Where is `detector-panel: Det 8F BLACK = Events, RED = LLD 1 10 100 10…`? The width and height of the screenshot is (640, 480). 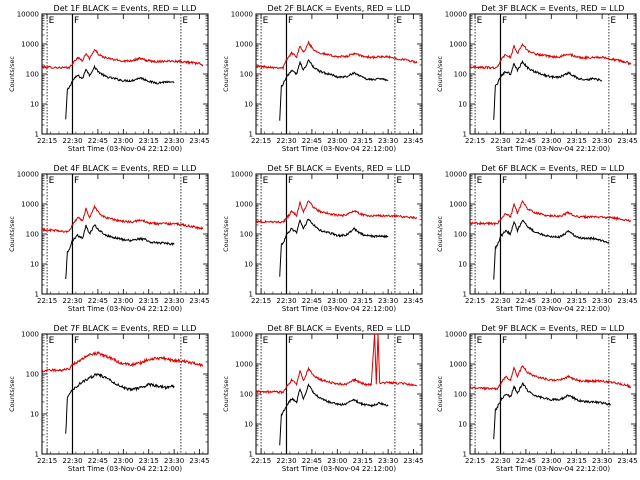
detector-panel: Det 8F BLACK = Events, RED = LLD 1 10 100 10… is located at coordinates (323, 398).